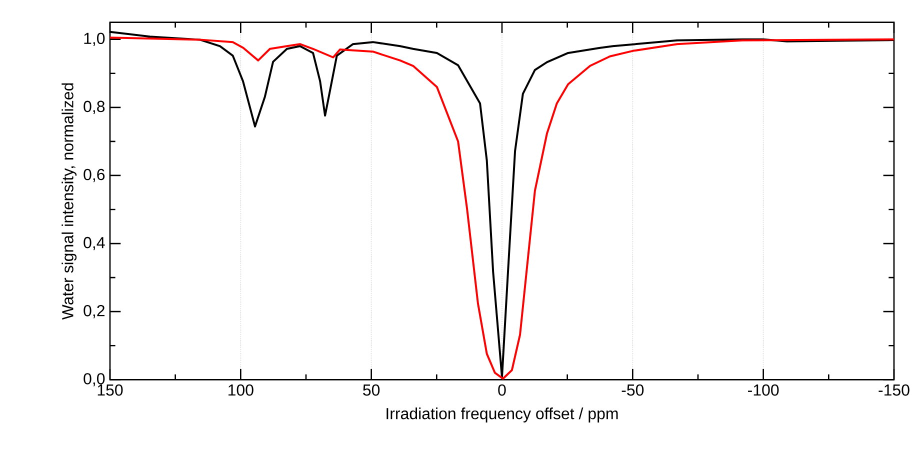 This screenshot has height=469, width=922. Describe the element at coordinates (763, 390) in the screenshot. I see `x-tick-label: -100` at that location.